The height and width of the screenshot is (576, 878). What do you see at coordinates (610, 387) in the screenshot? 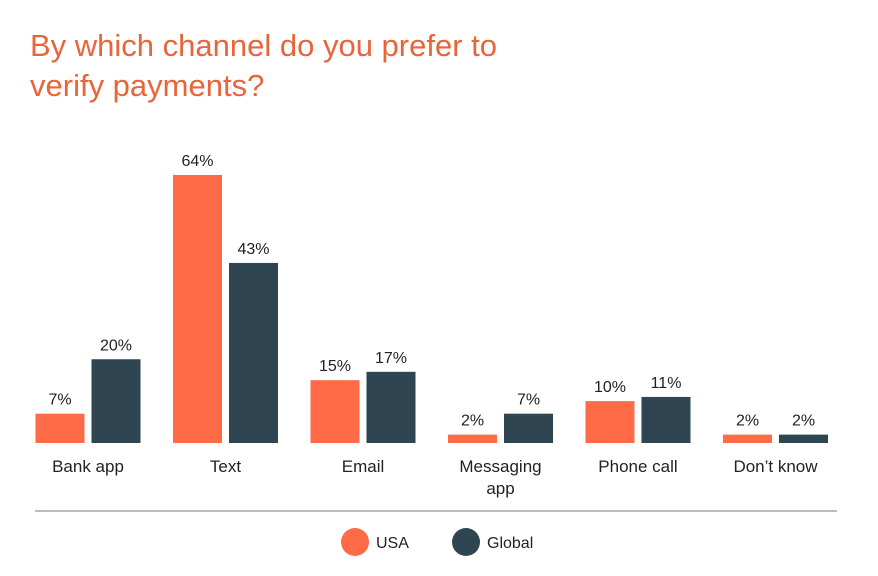
I see `data-label: 10%` at bounding box center [610, 387].